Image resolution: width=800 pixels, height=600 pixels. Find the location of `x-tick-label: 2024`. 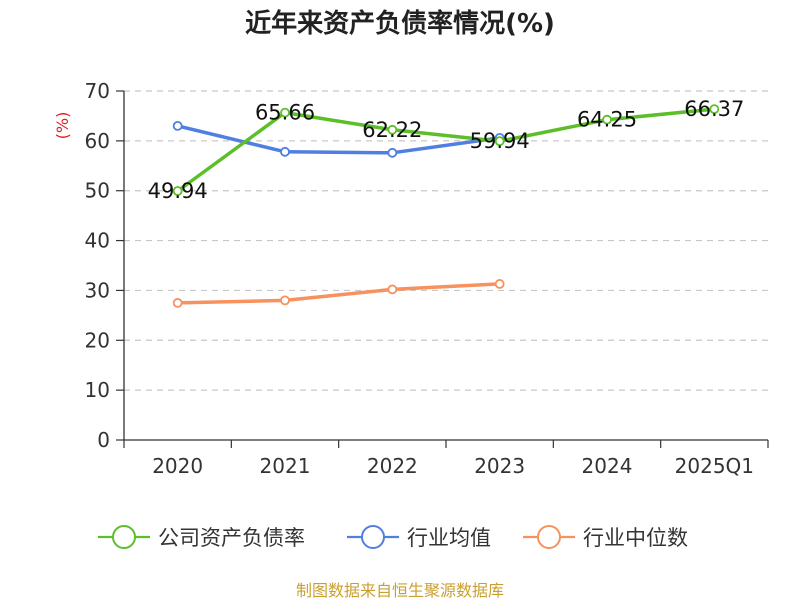

x-tick-label: 2024 is located at coordinates (607, 466).